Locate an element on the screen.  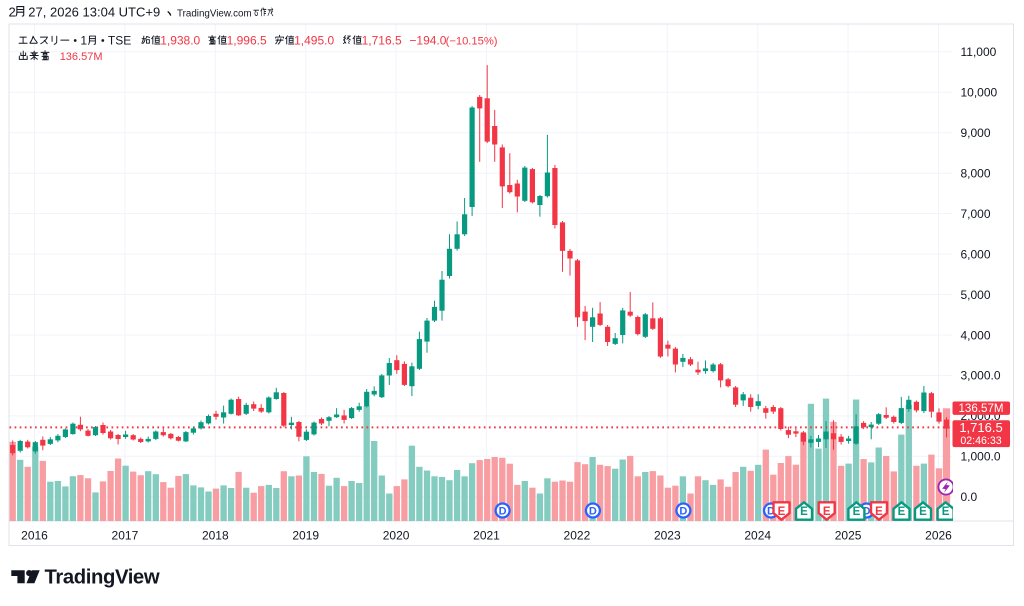
svg-text: 2018 is located at coordinates (215, 536).